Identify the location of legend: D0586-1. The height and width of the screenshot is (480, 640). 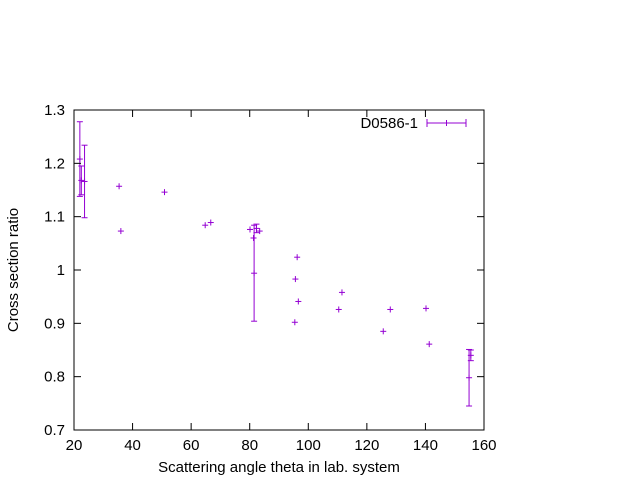
(413, 123).